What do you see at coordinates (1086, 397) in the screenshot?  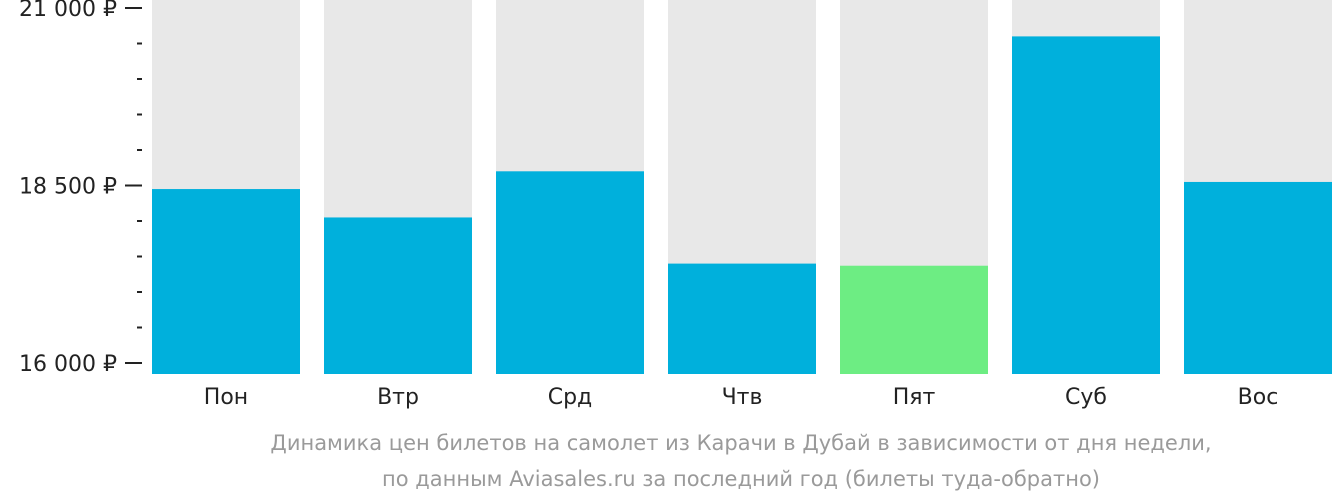 I see `x-tick-label-6: Суб` at bounding box center [1086, 397].